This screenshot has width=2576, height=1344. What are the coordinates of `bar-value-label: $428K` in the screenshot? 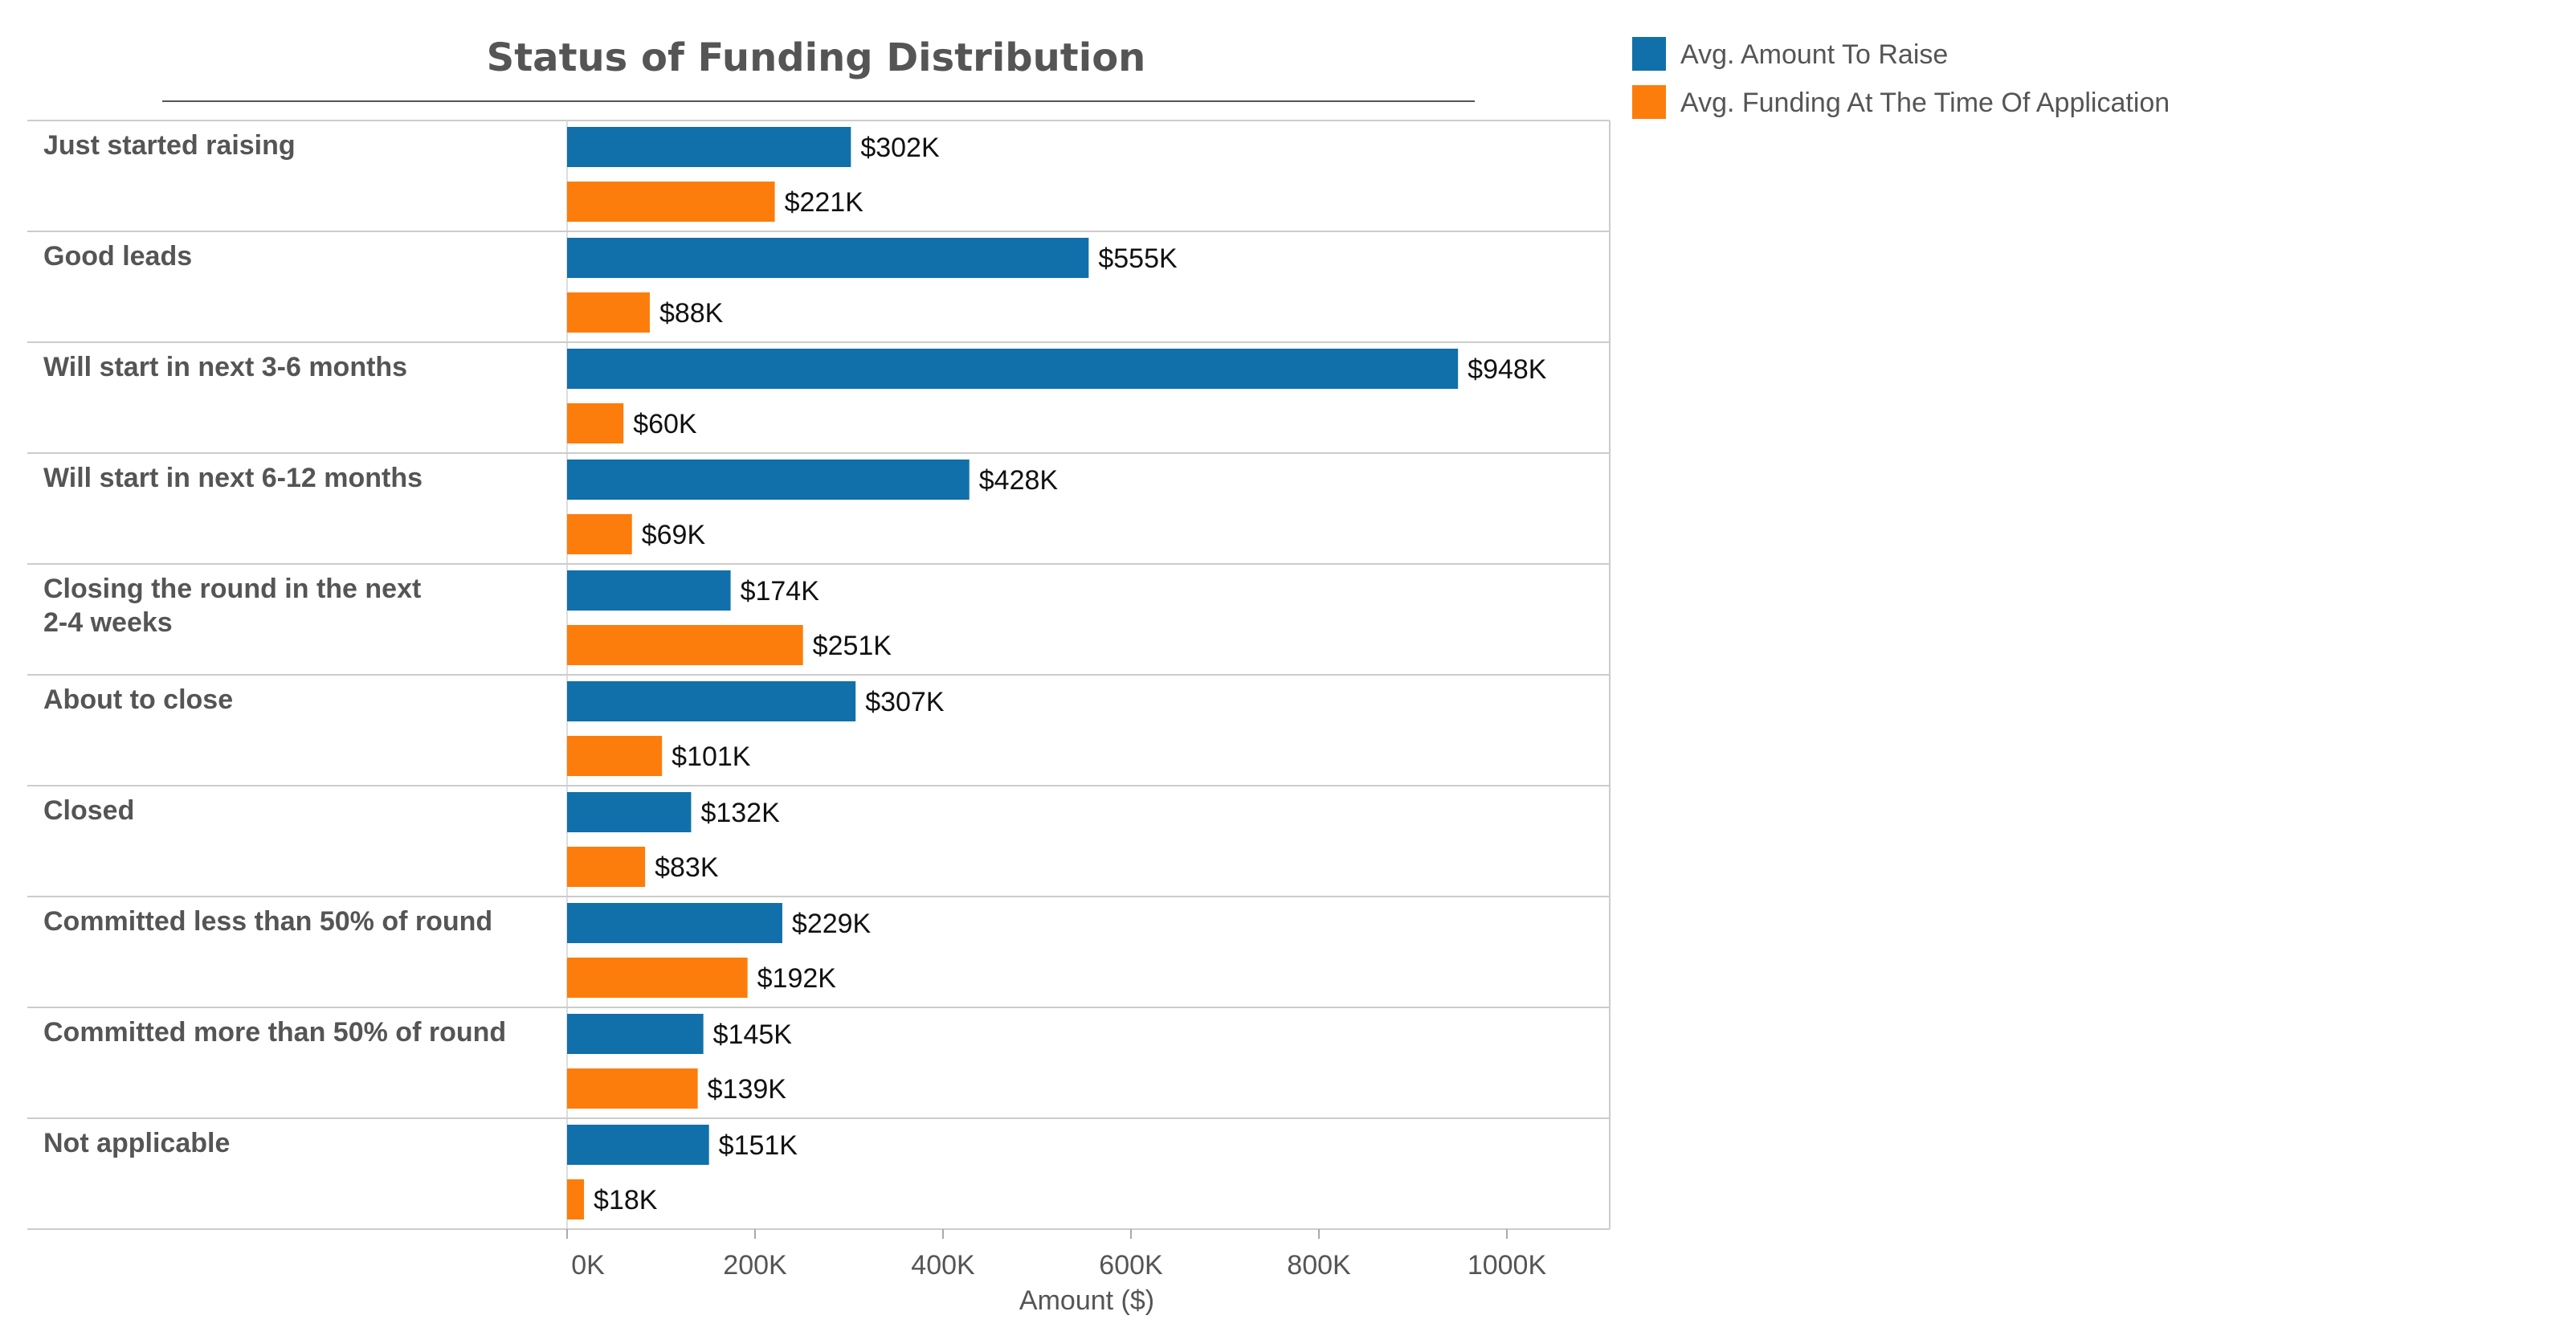 It's located at (1019, 480).